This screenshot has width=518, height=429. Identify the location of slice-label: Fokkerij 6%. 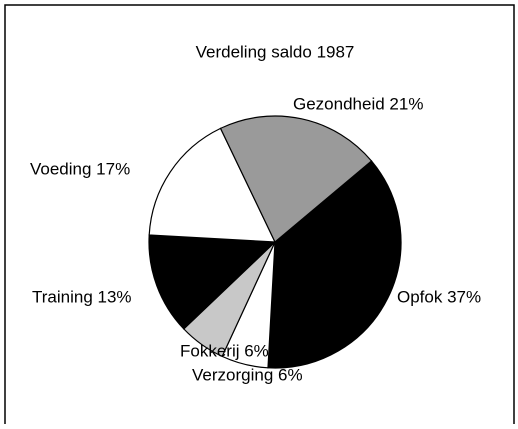
(224, 350).